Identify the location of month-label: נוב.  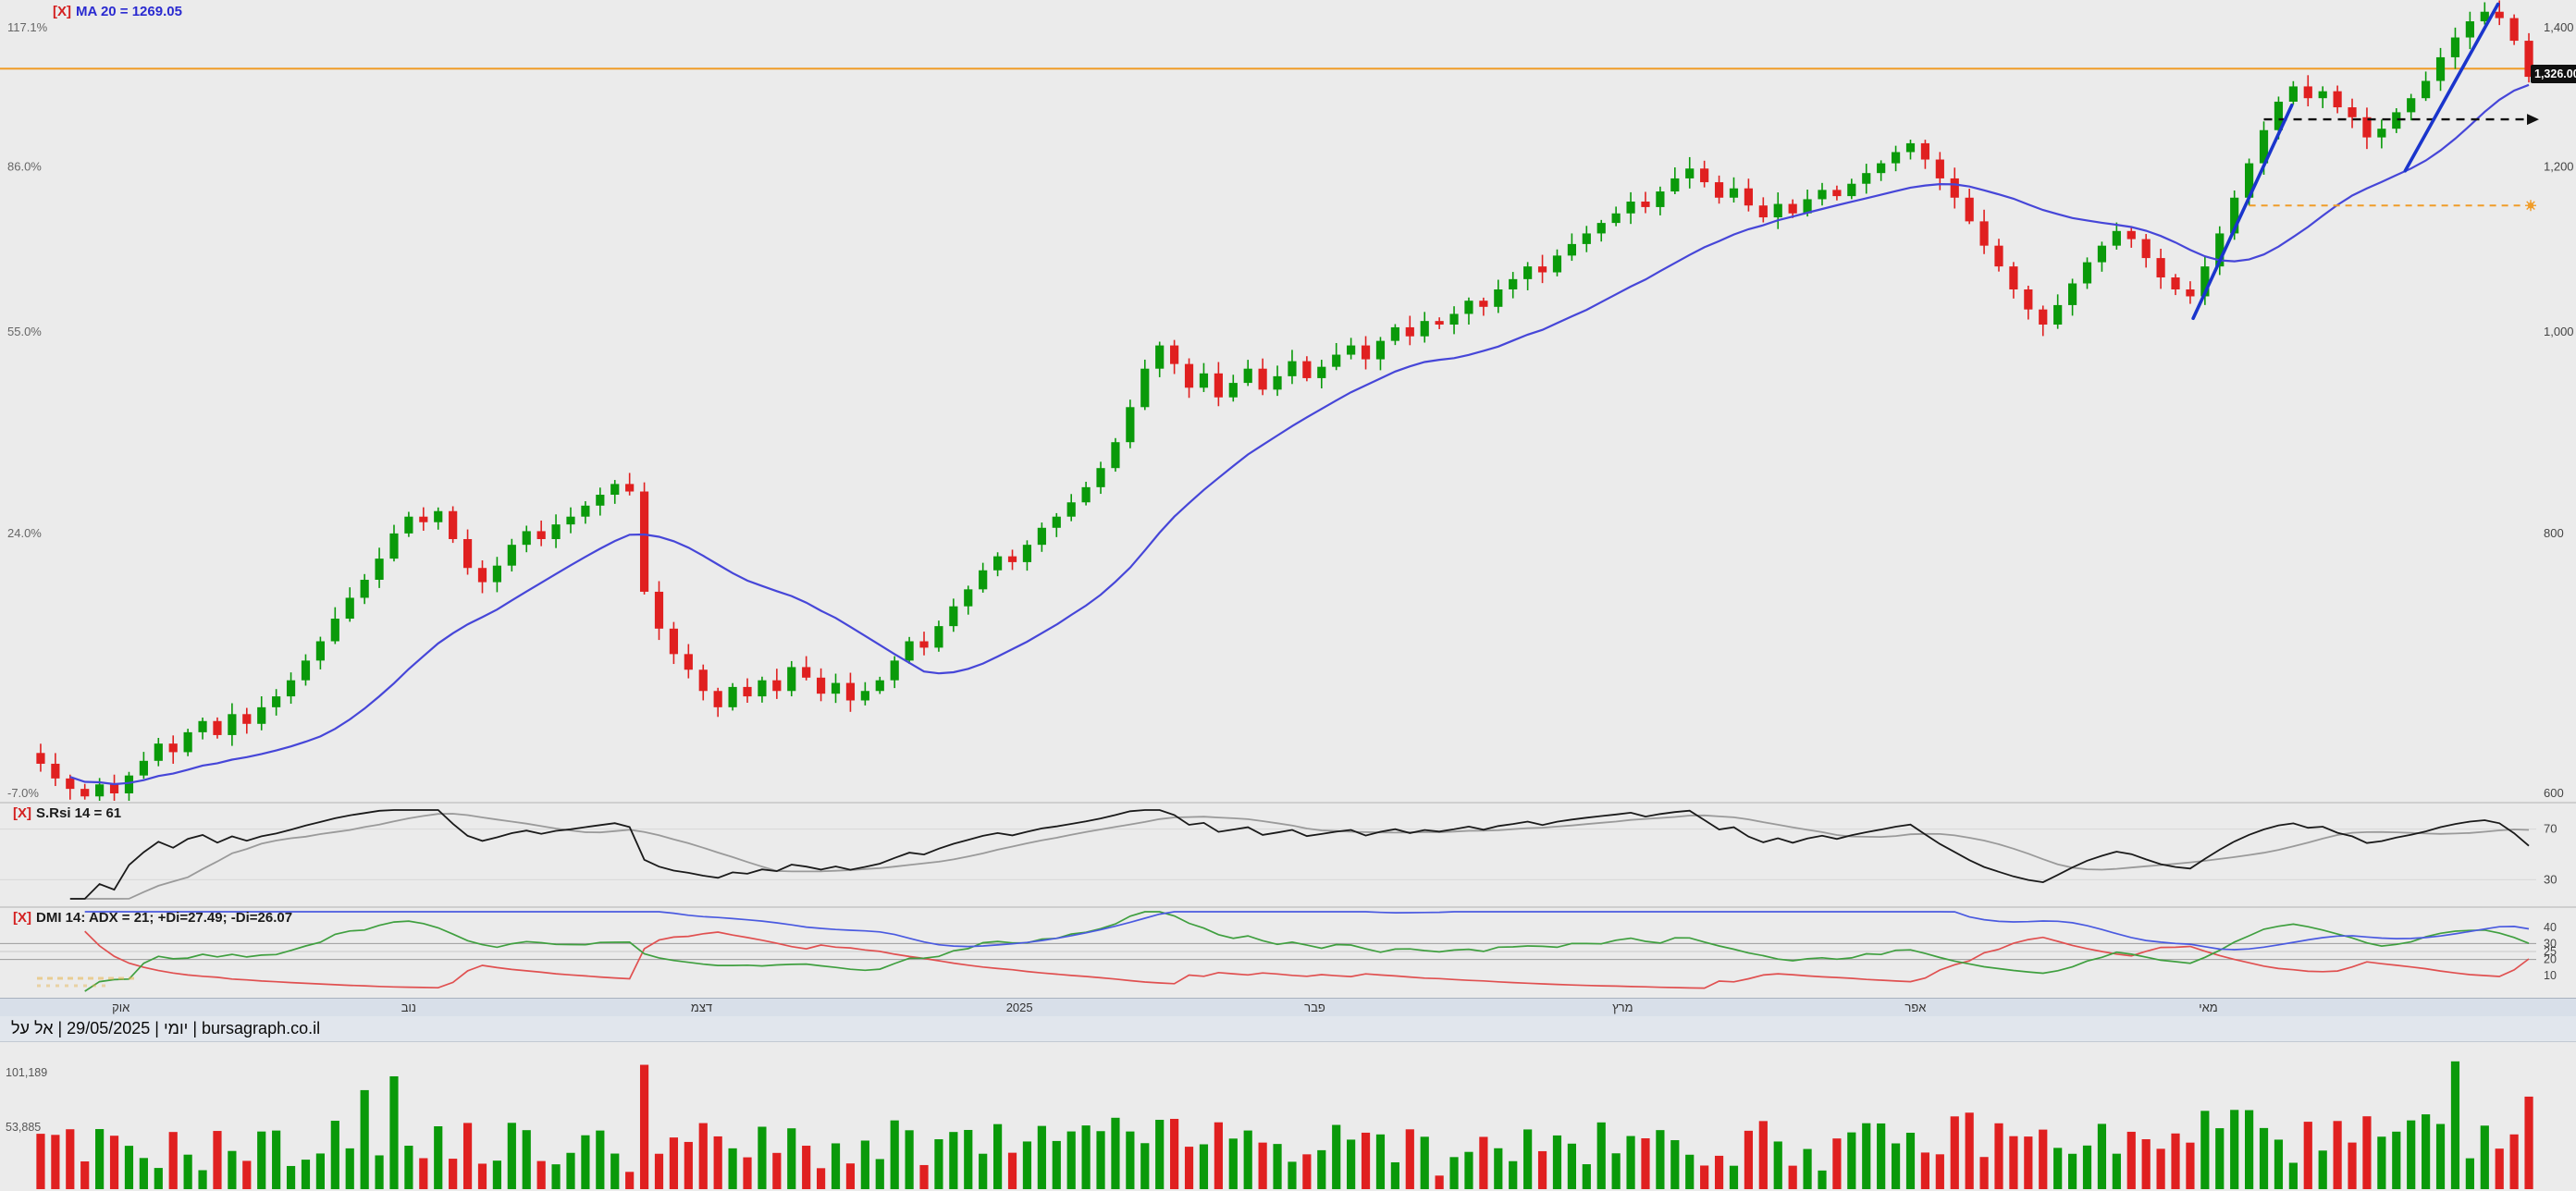
(408, 1008).